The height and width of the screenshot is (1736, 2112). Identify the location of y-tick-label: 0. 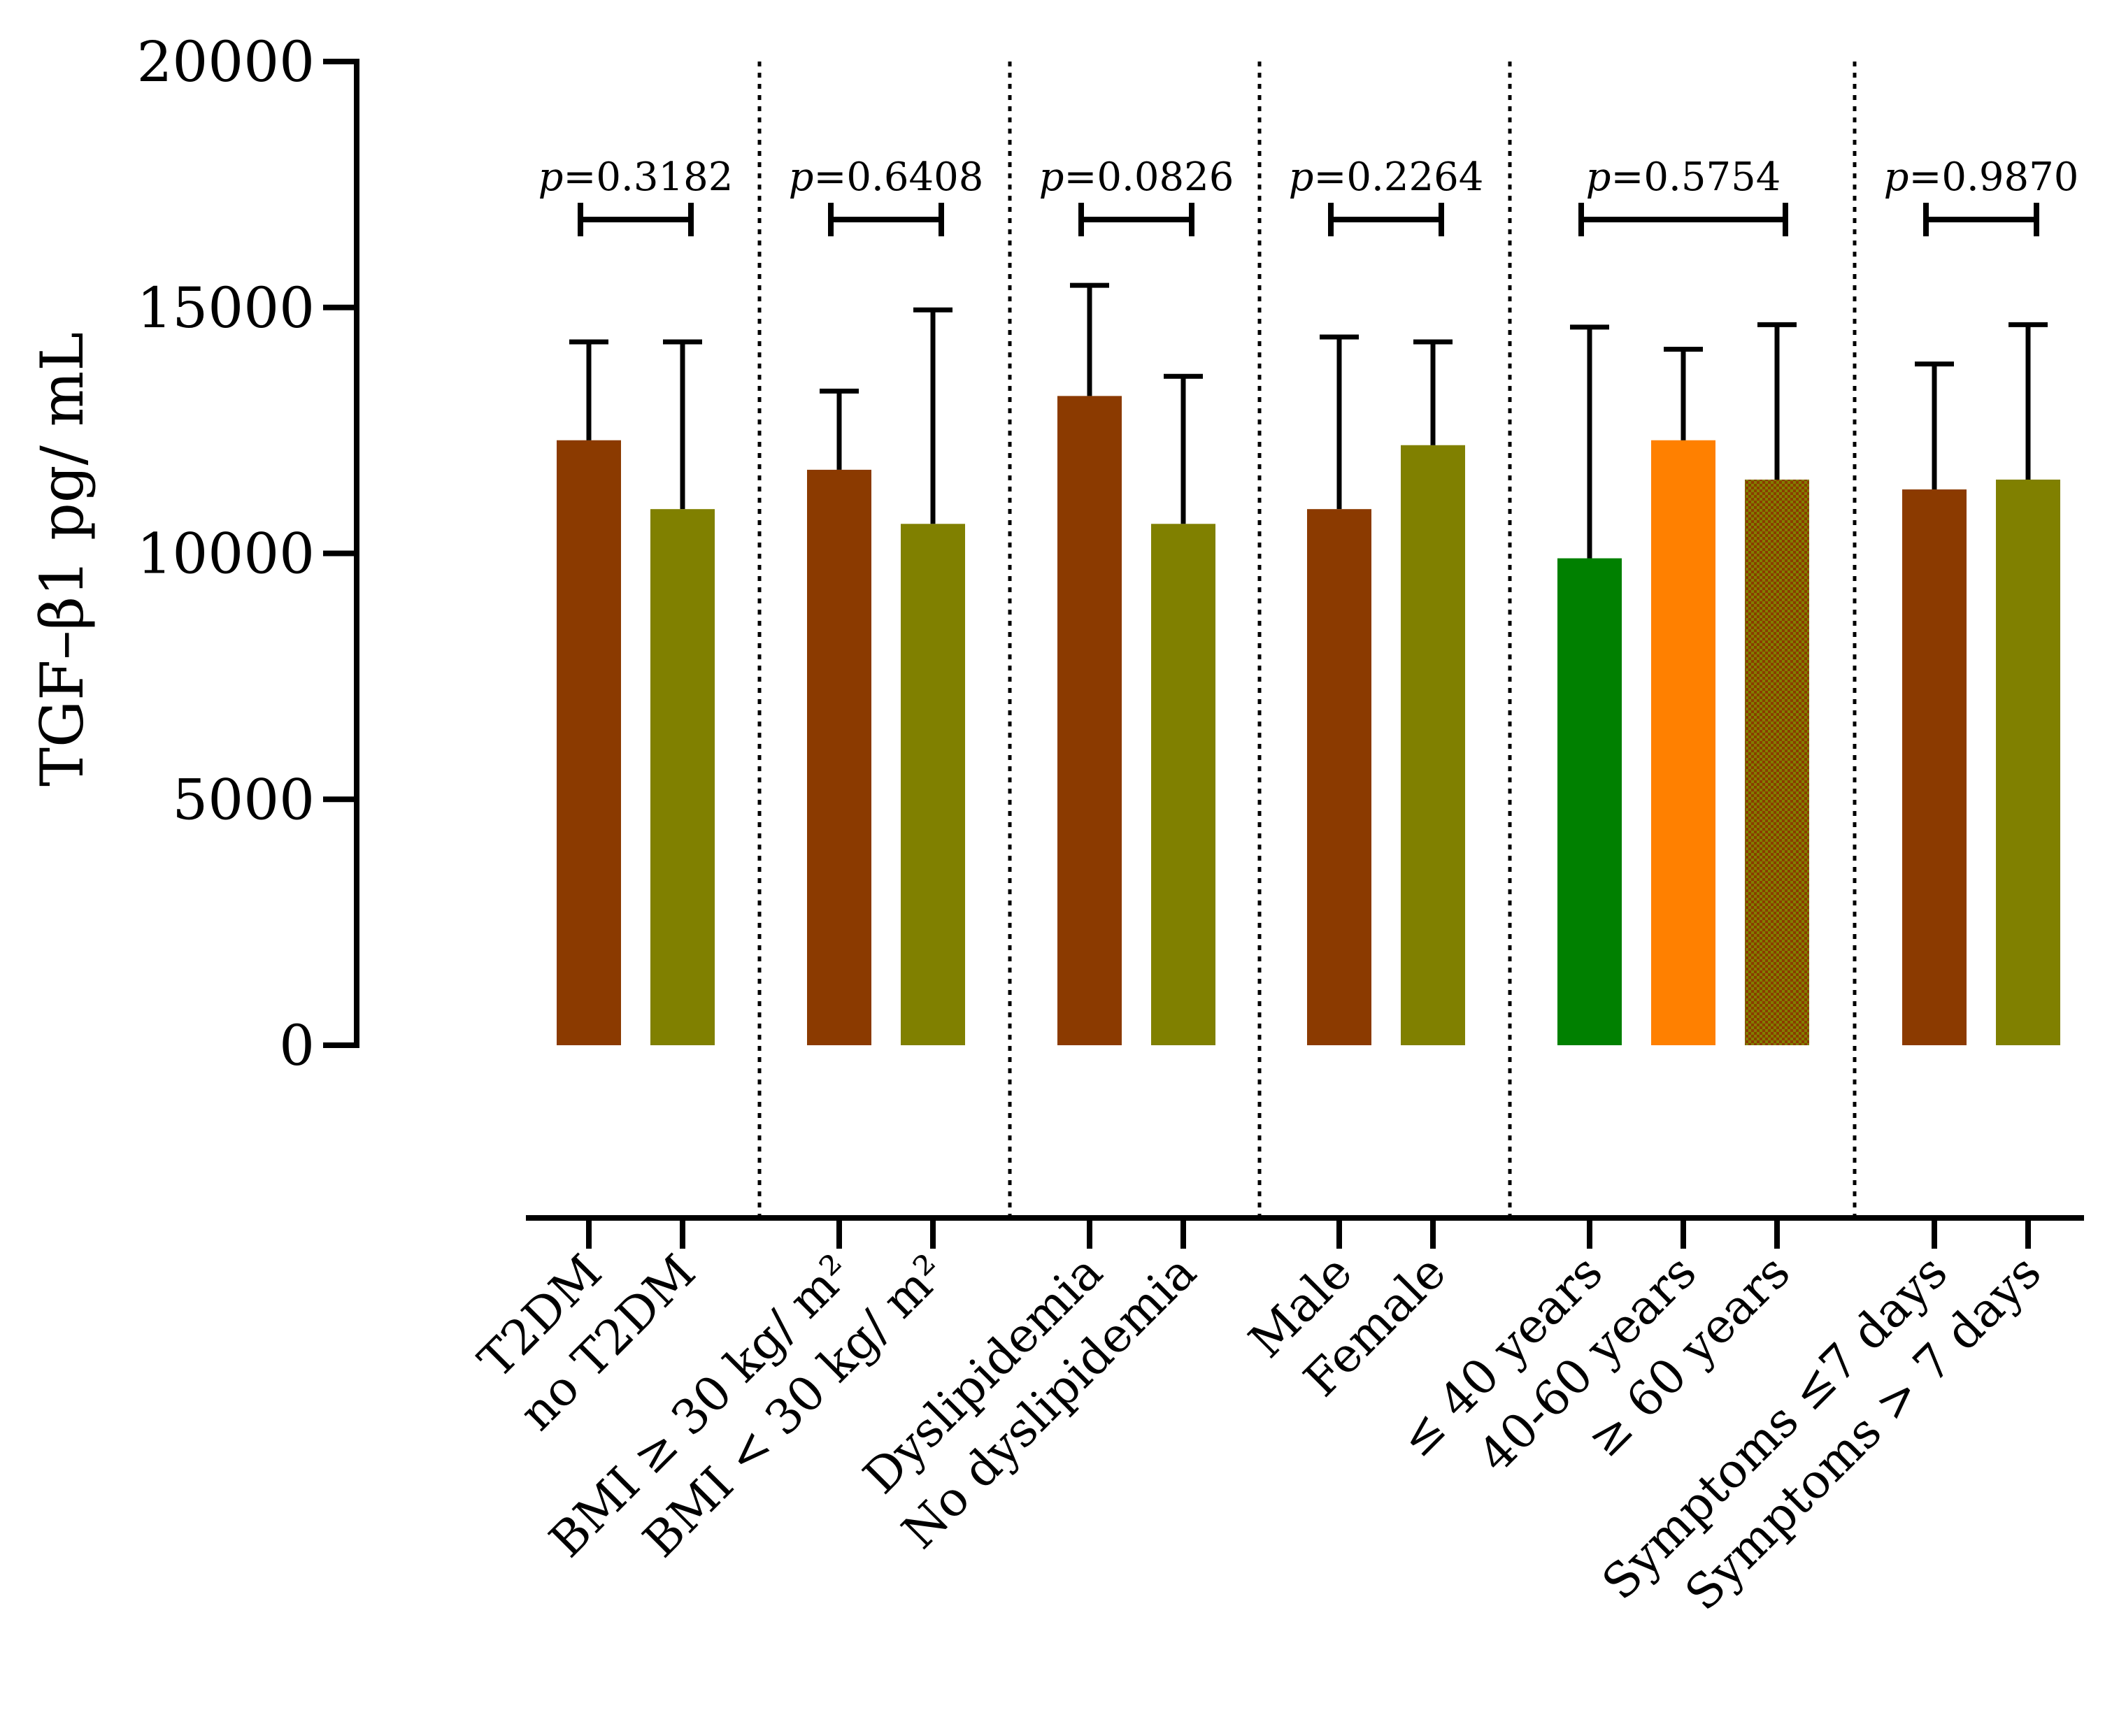
(297, 1045).